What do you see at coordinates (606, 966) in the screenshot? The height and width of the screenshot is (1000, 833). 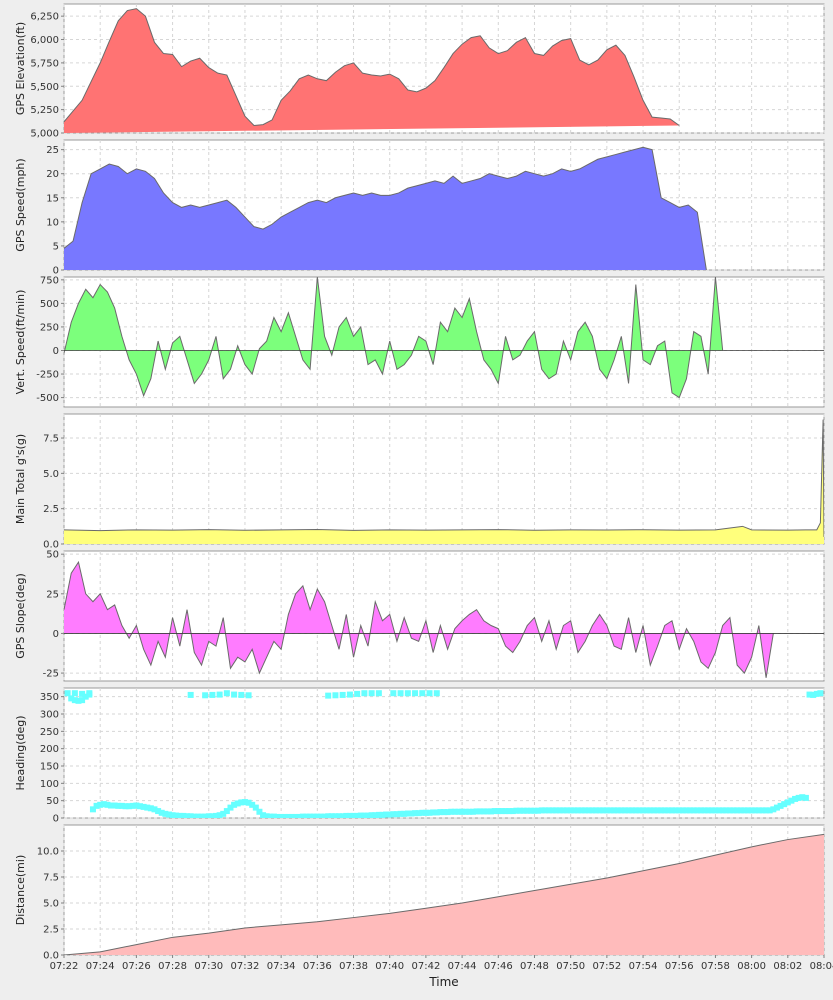 I see `xtick-label: 07:52` at bounding box center [606, 966].